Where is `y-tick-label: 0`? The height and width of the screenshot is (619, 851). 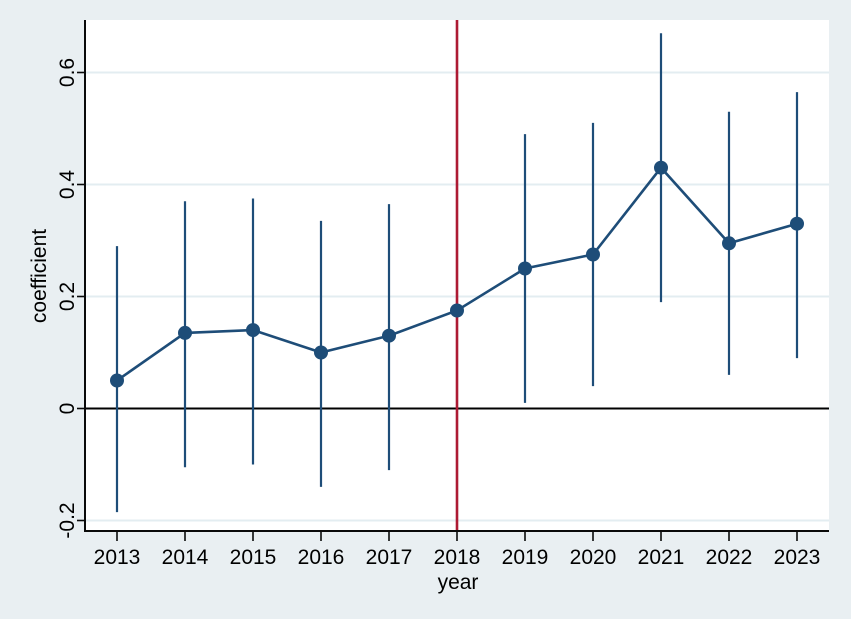
y-tick-label: 0 is located at coordinates (67, 409).